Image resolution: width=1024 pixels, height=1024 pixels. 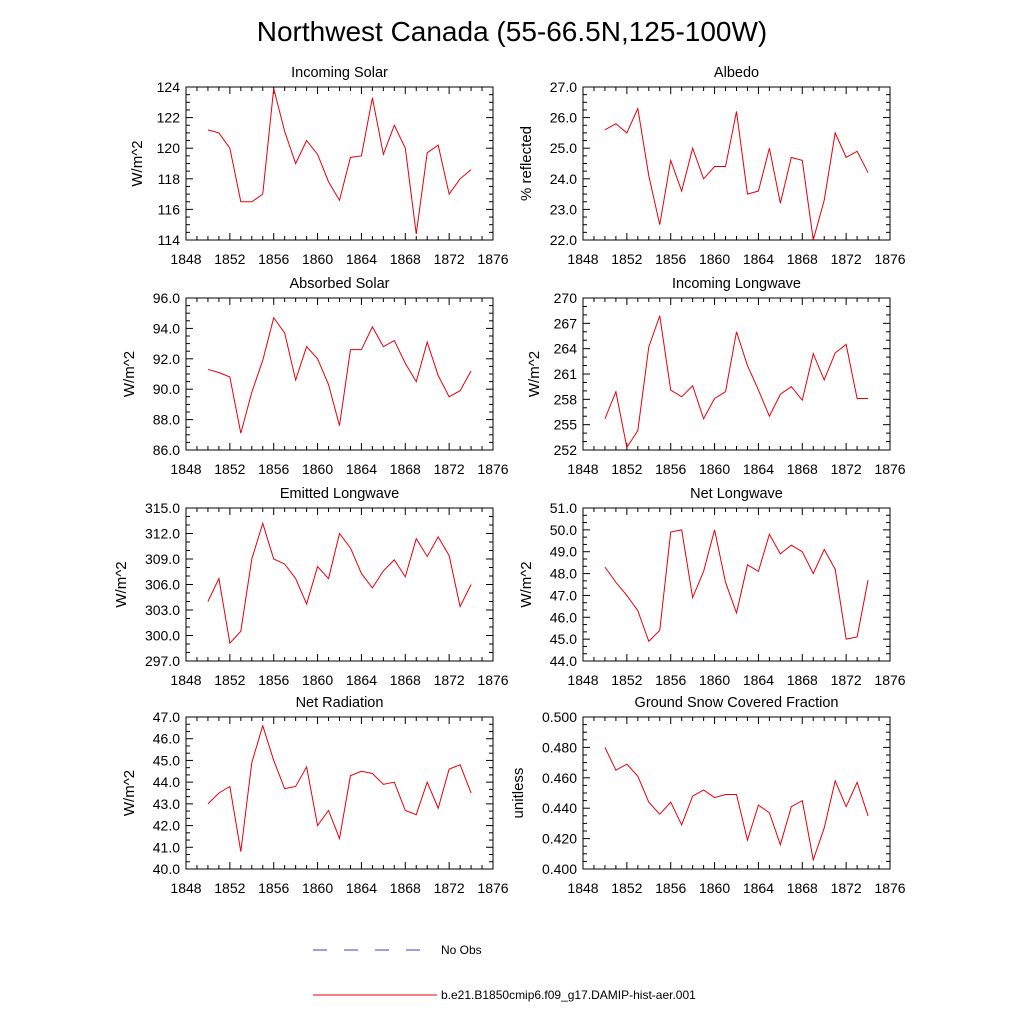 What do you see at coordinates (736, 804) in the screenshot?
I see `series-line-ground-snow-covered-fraction` at bounding box center [736, 804].